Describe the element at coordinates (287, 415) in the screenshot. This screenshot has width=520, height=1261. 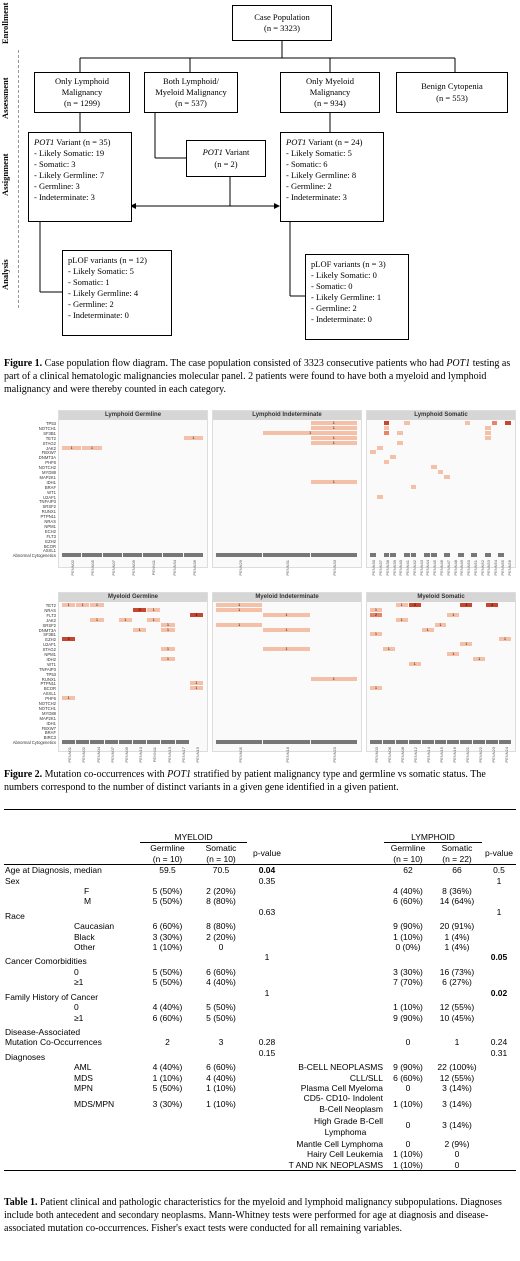
I see `panel-title: Lymphoid Indeterminate` at that location.